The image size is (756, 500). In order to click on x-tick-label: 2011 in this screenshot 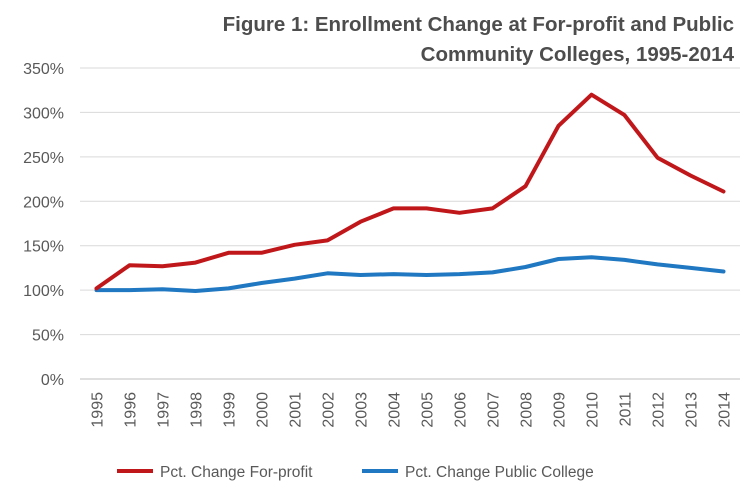, I will do `click(626, 409)`.